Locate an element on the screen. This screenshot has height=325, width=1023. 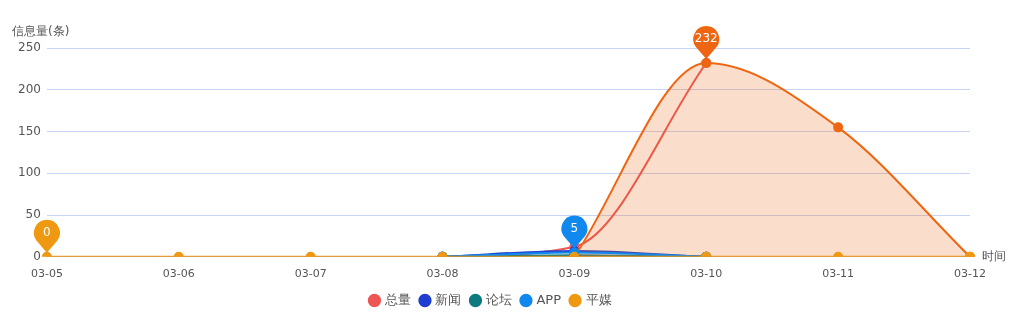
legend-label: 总量 is located at coordinates (397, 299).